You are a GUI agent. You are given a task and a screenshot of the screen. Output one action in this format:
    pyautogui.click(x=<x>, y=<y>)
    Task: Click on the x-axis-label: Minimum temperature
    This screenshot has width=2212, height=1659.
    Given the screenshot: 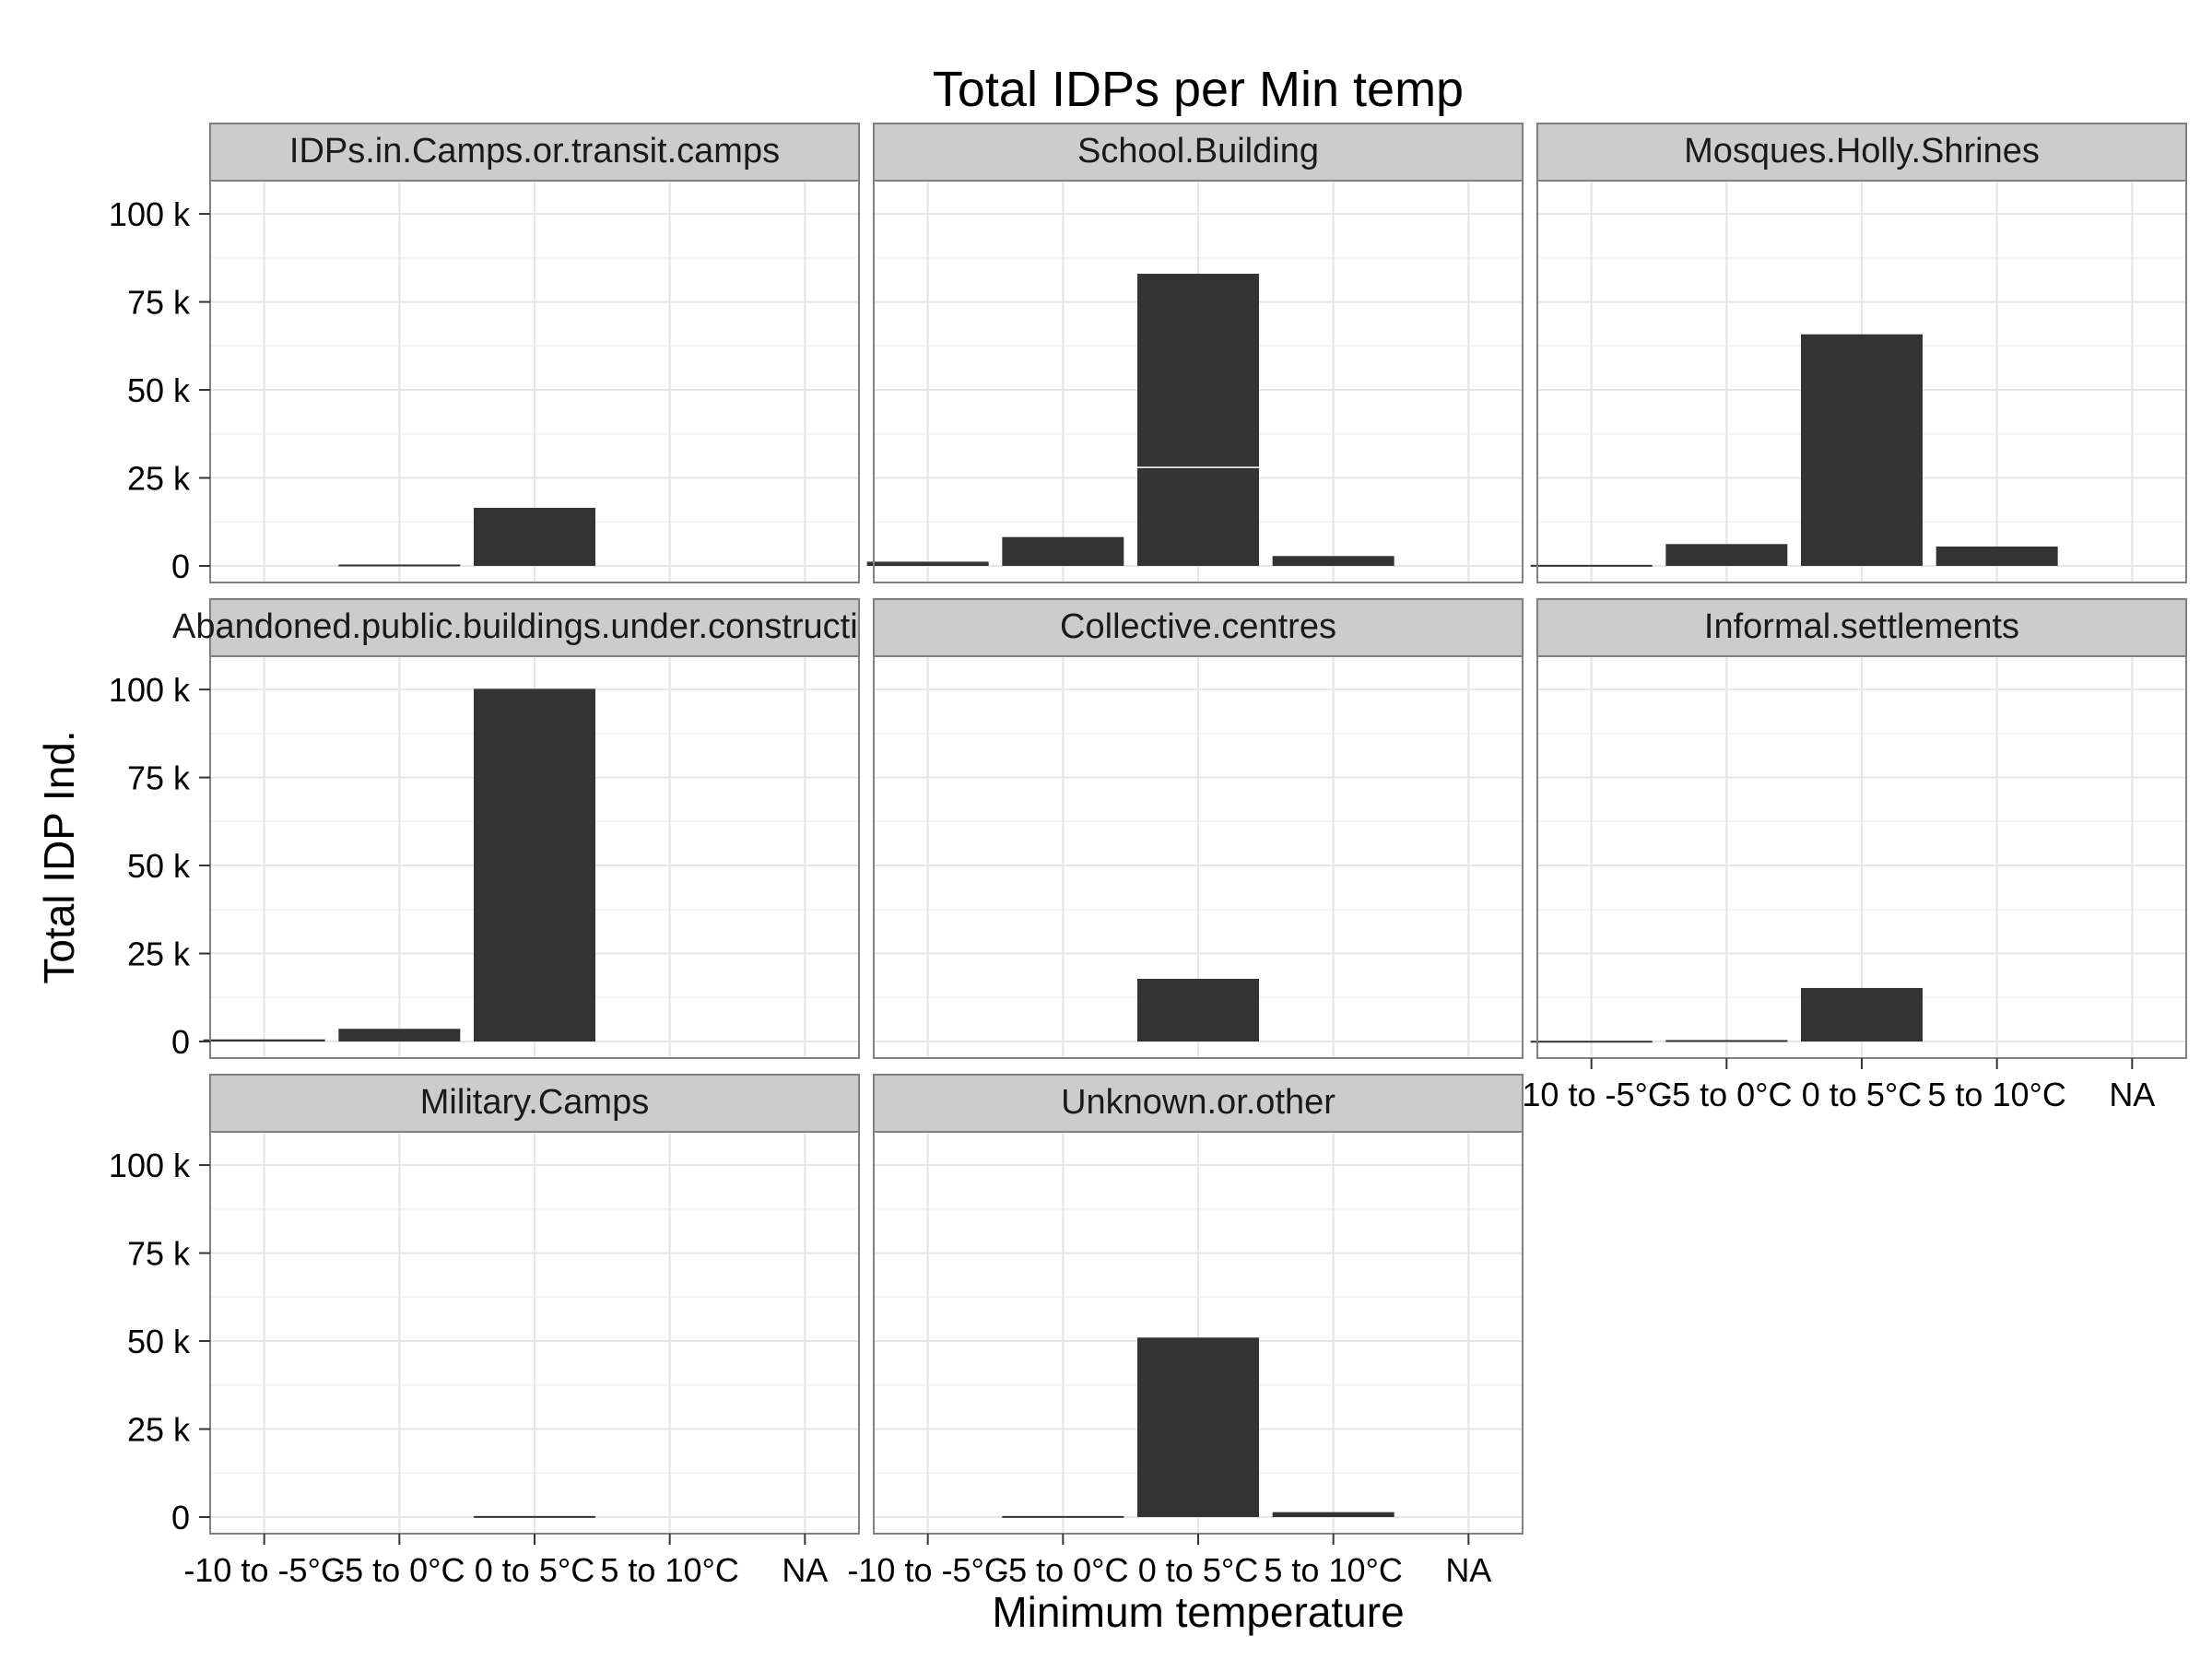 What is the action you would take?
    pyautogui.click(x=1198, y=1612)
    